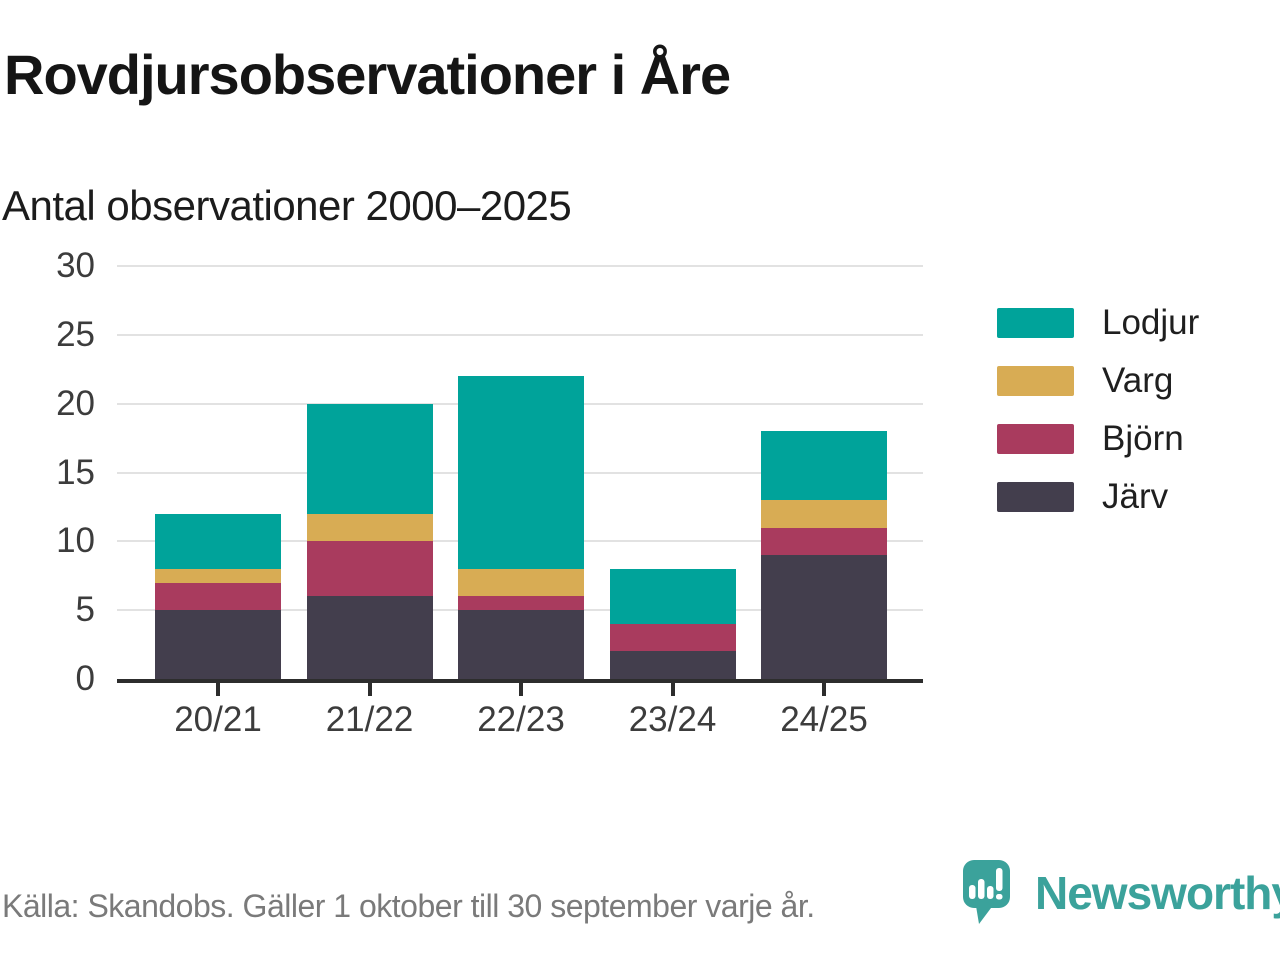  I want to click on bar-segment-Björn-23/24, so click(672, 637).